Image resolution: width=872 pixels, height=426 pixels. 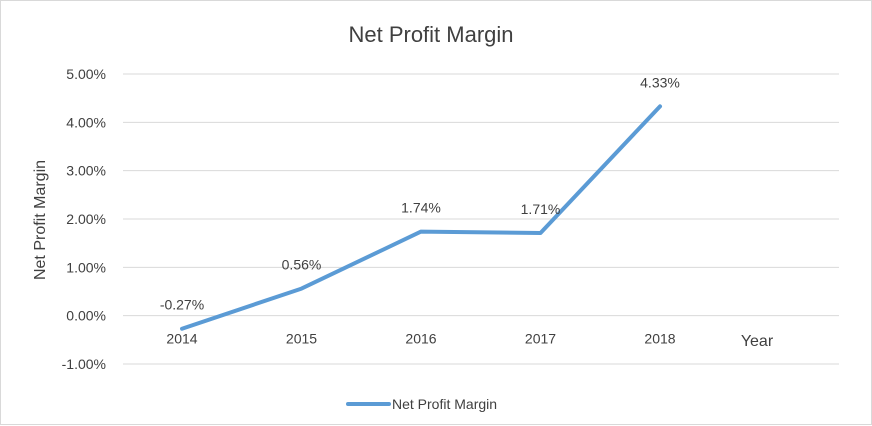 I want to click on x-tick-label: 2015, so click(x=301, y=339).